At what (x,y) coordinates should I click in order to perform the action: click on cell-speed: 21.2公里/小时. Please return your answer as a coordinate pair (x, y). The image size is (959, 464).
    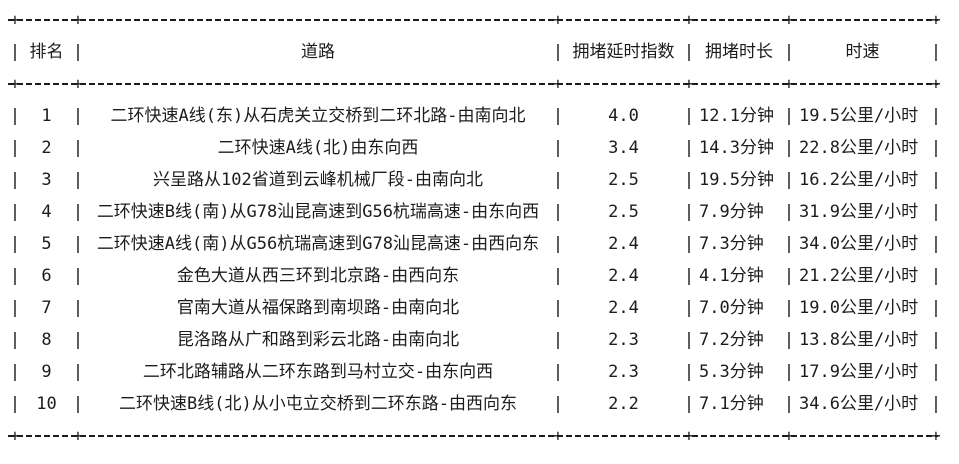
    Looking at the image, I should click on (859, 276).